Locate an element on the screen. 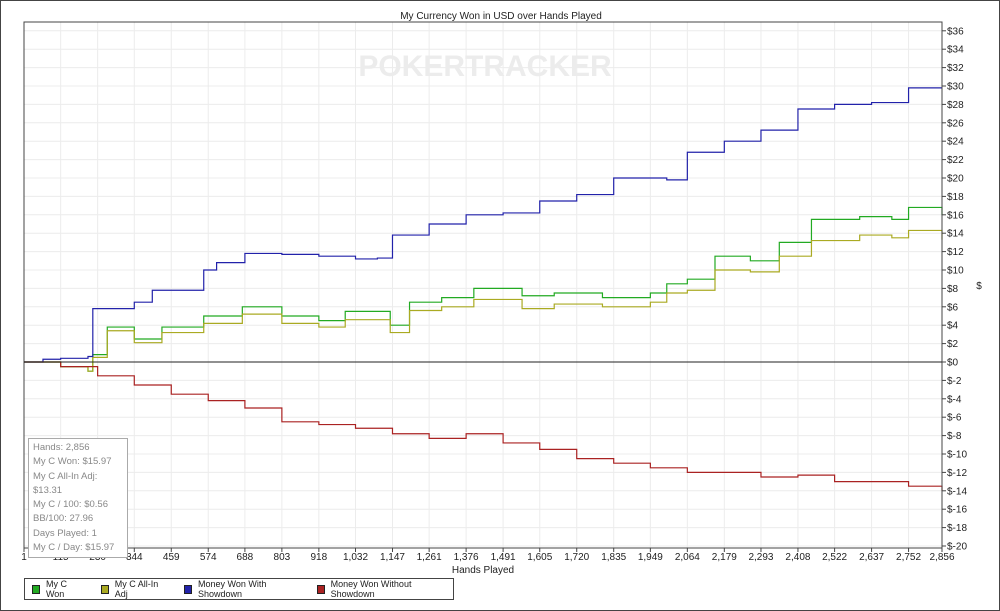 This screenshot has width=1000, height=611. stat-days: Days Played: 1 is located at coordinates (65, 533).